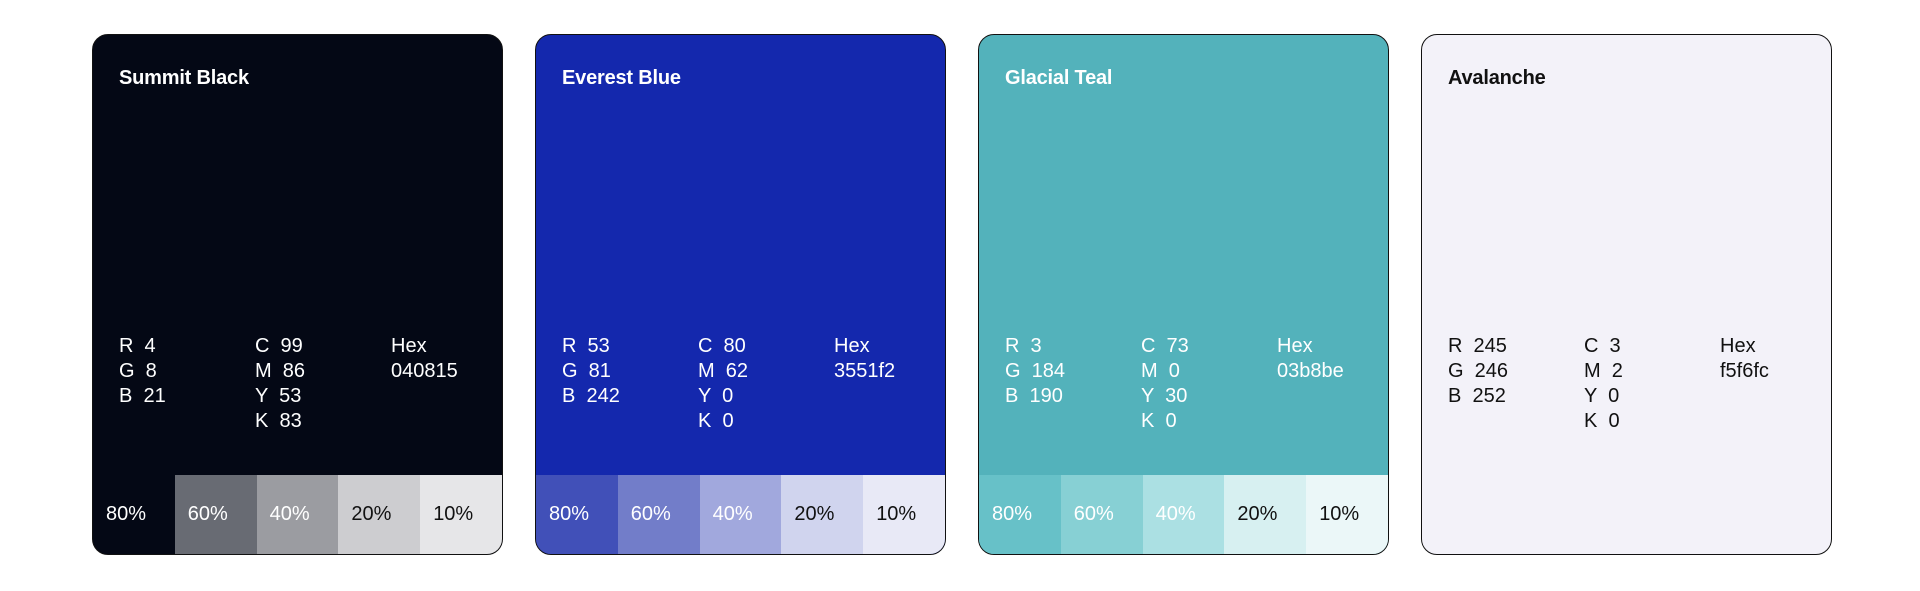 This screenshot has width=1920, height=591. Describe the element at coordinates (723, 384) in the screenshot. I see `cmyk-values: C 80 M 62 Y 0 K 0` at that location.